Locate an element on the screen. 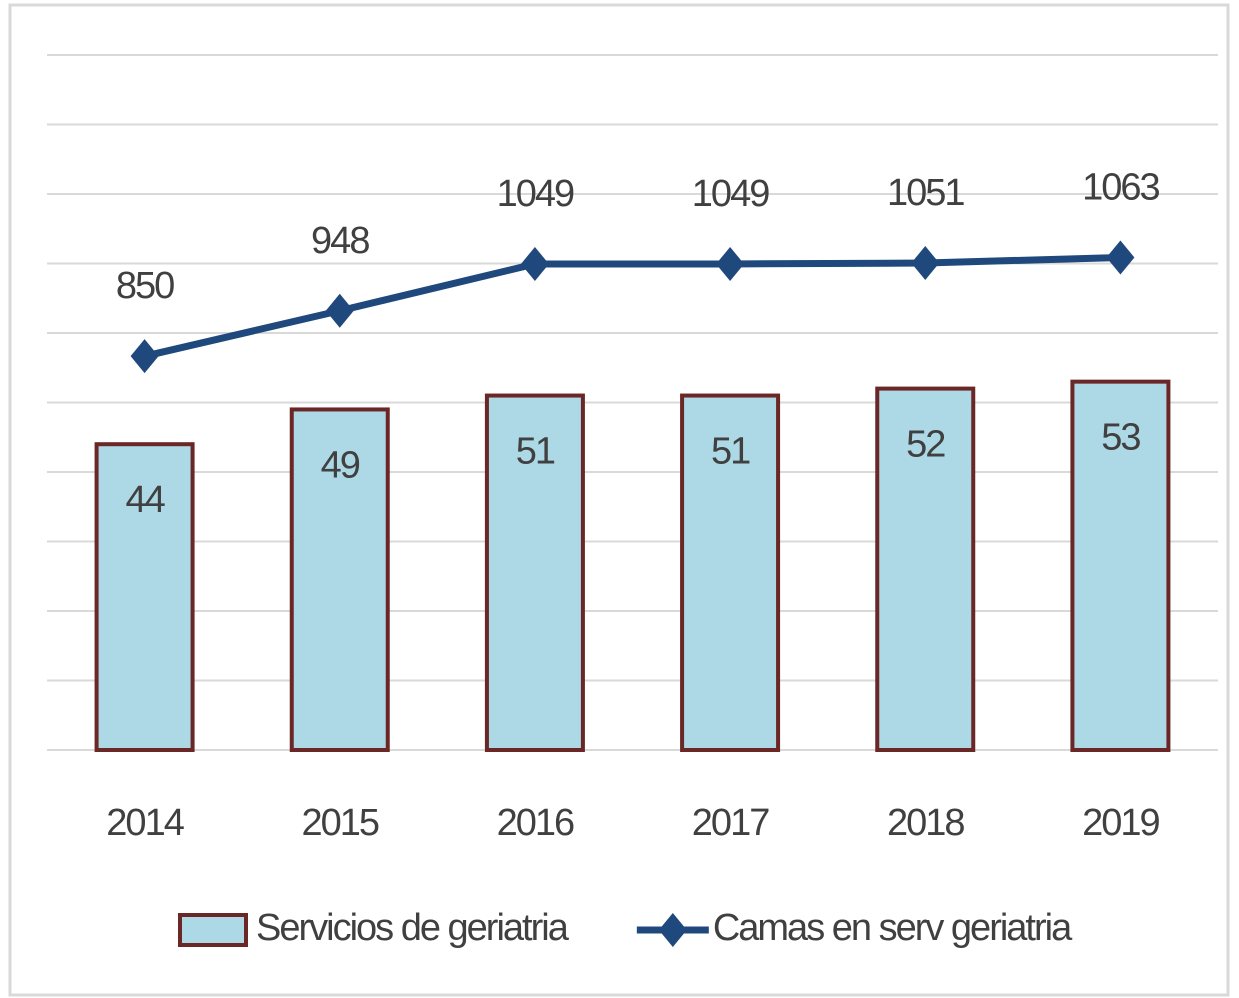  x-tick-label: 2019 is located at coordinates (1120, 823).